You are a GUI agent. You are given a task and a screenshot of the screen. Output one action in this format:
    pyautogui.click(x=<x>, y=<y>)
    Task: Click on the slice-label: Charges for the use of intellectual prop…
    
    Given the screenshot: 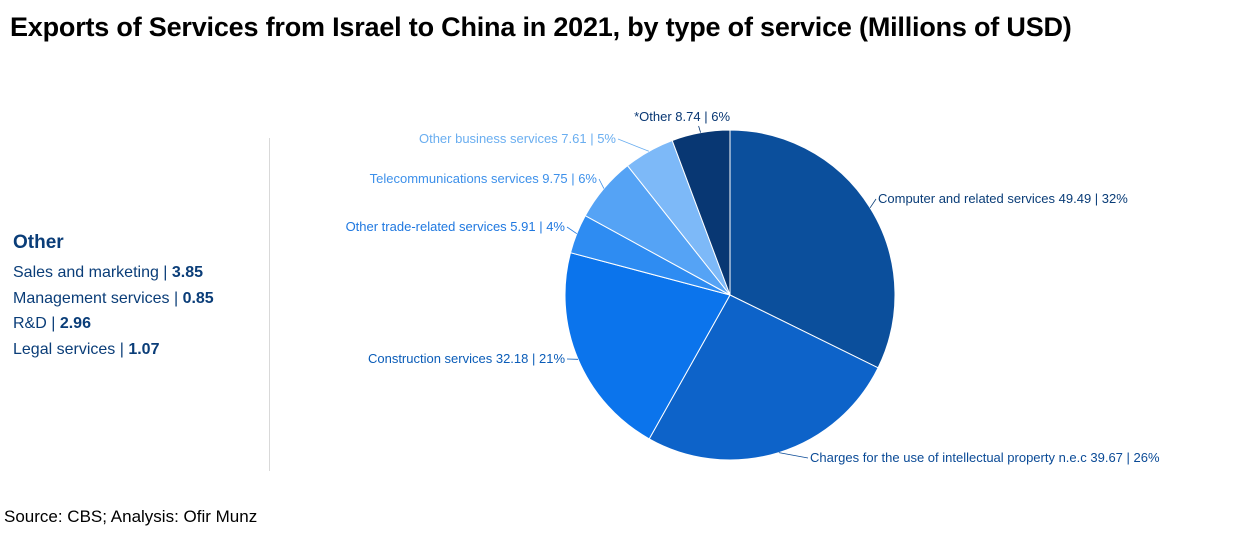 What is the action you would take?
    pyautogui.click(x=985, y=457)
    